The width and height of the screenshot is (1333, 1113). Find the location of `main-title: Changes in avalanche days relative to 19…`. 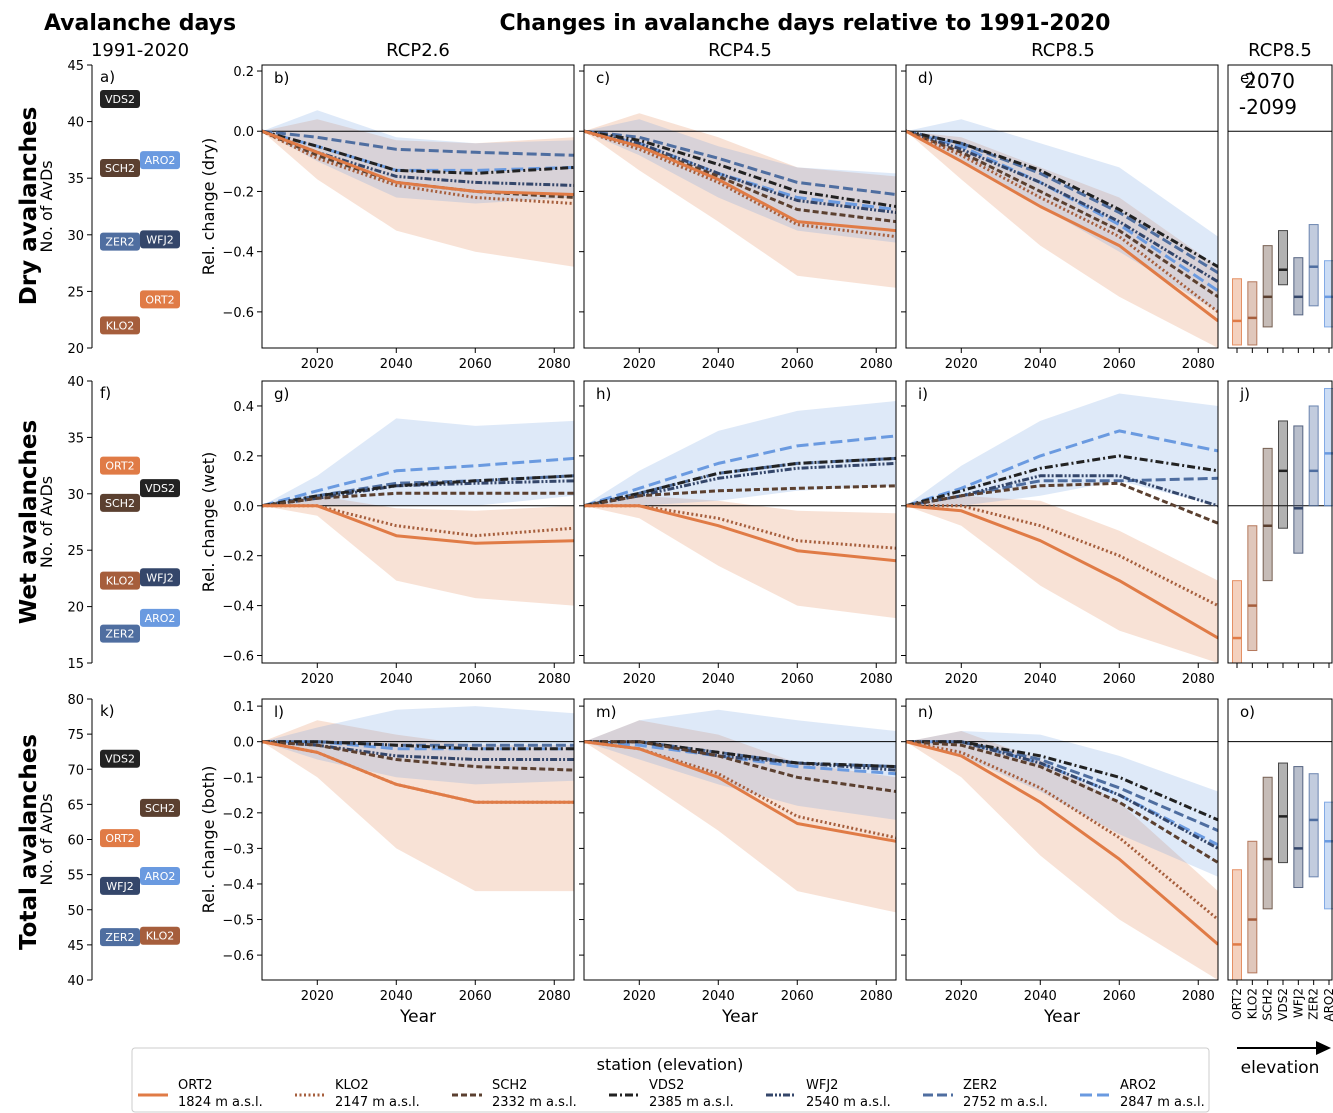

main-title: Changes in avalanche days relative to 19… is located at coordinates (805, 23).